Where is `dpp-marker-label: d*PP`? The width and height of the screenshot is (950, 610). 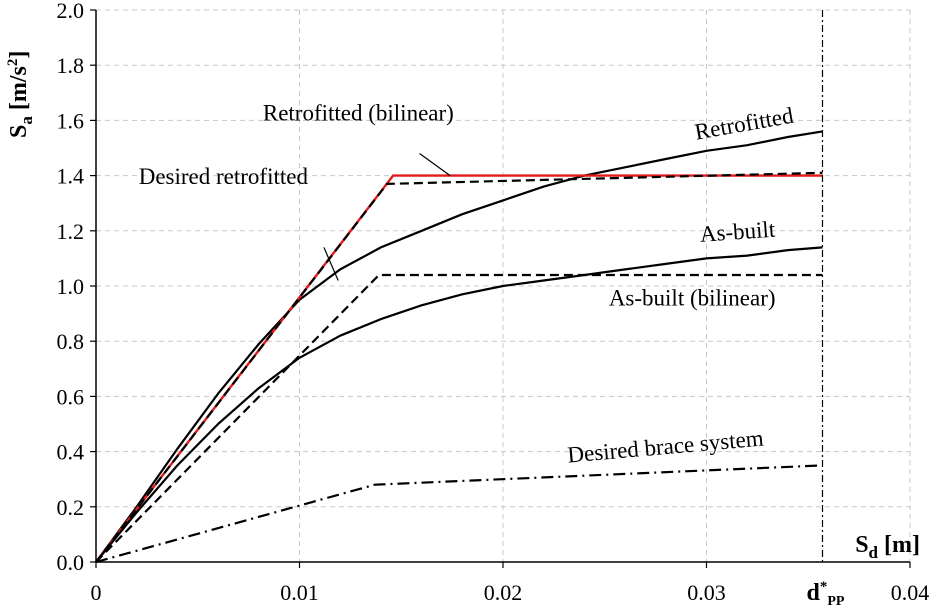 dpp-marker-label: d*PP is located at coordinates (825, 594).